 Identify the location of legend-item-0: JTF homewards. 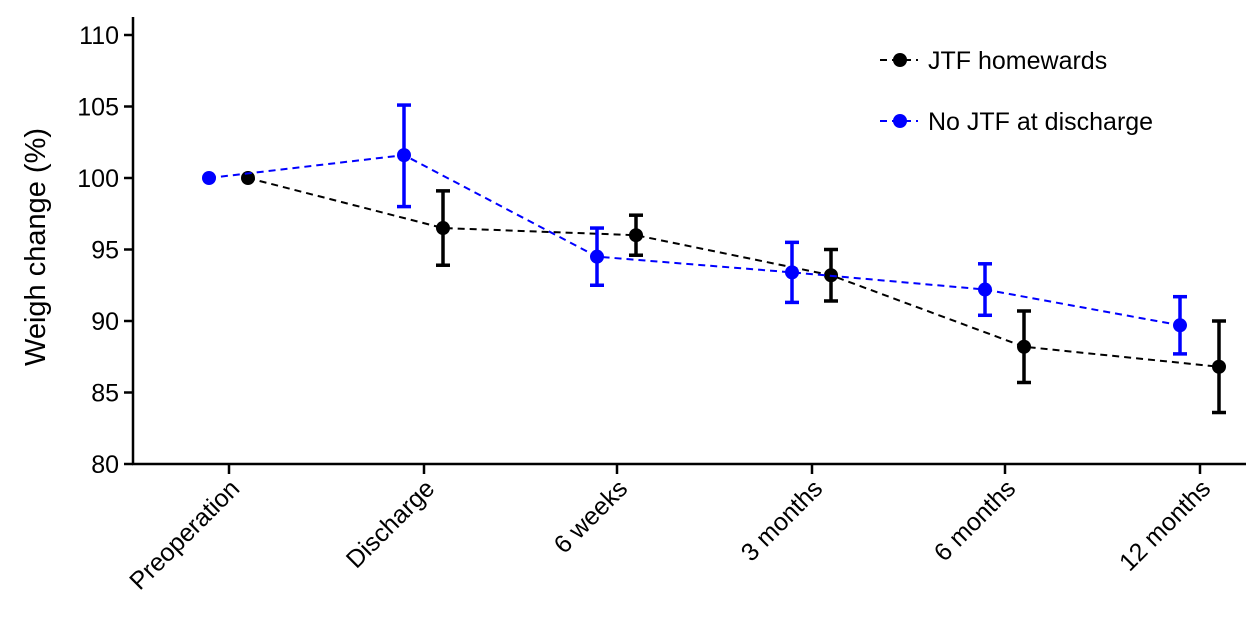
(993, 61).